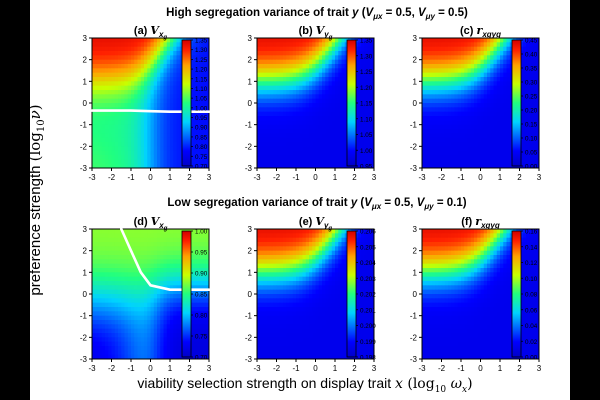 This screenshot has width=600, height=400. What do you see at coordinates (84, 125) in the screenshot?
I see `y-tick-label: -1` at bounding box center [84, 125].